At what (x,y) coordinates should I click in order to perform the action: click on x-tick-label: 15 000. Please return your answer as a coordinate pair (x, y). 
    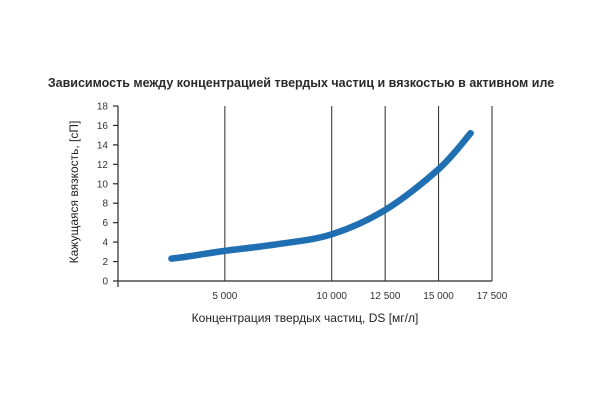
    Looking at the image, I should click on (438, 296).